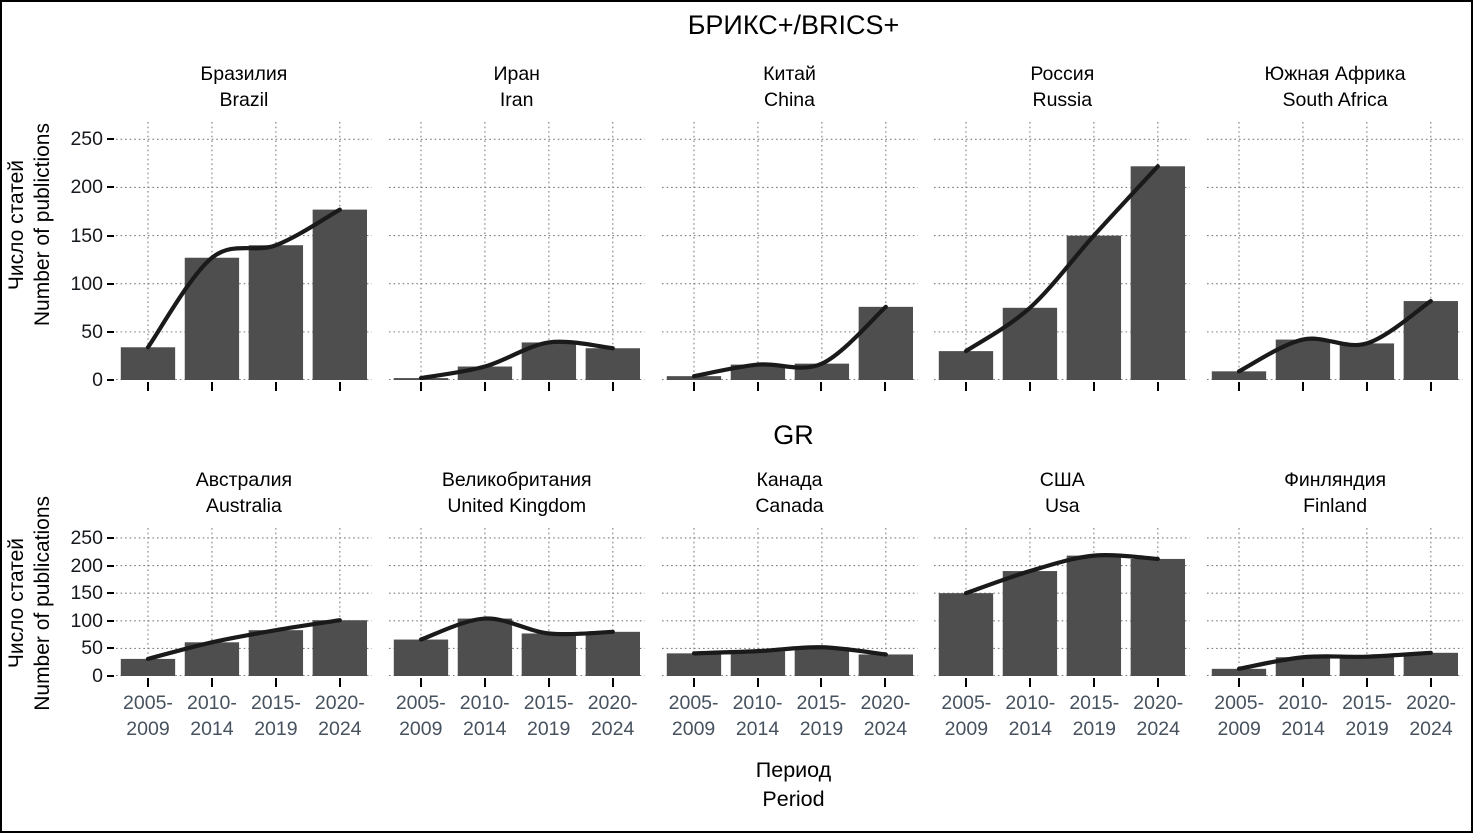  What do you see at coordinates (42, 603) in the screenshot?
I see `y-axis-title-en: Number of publications` at bounding box center [42, 603].